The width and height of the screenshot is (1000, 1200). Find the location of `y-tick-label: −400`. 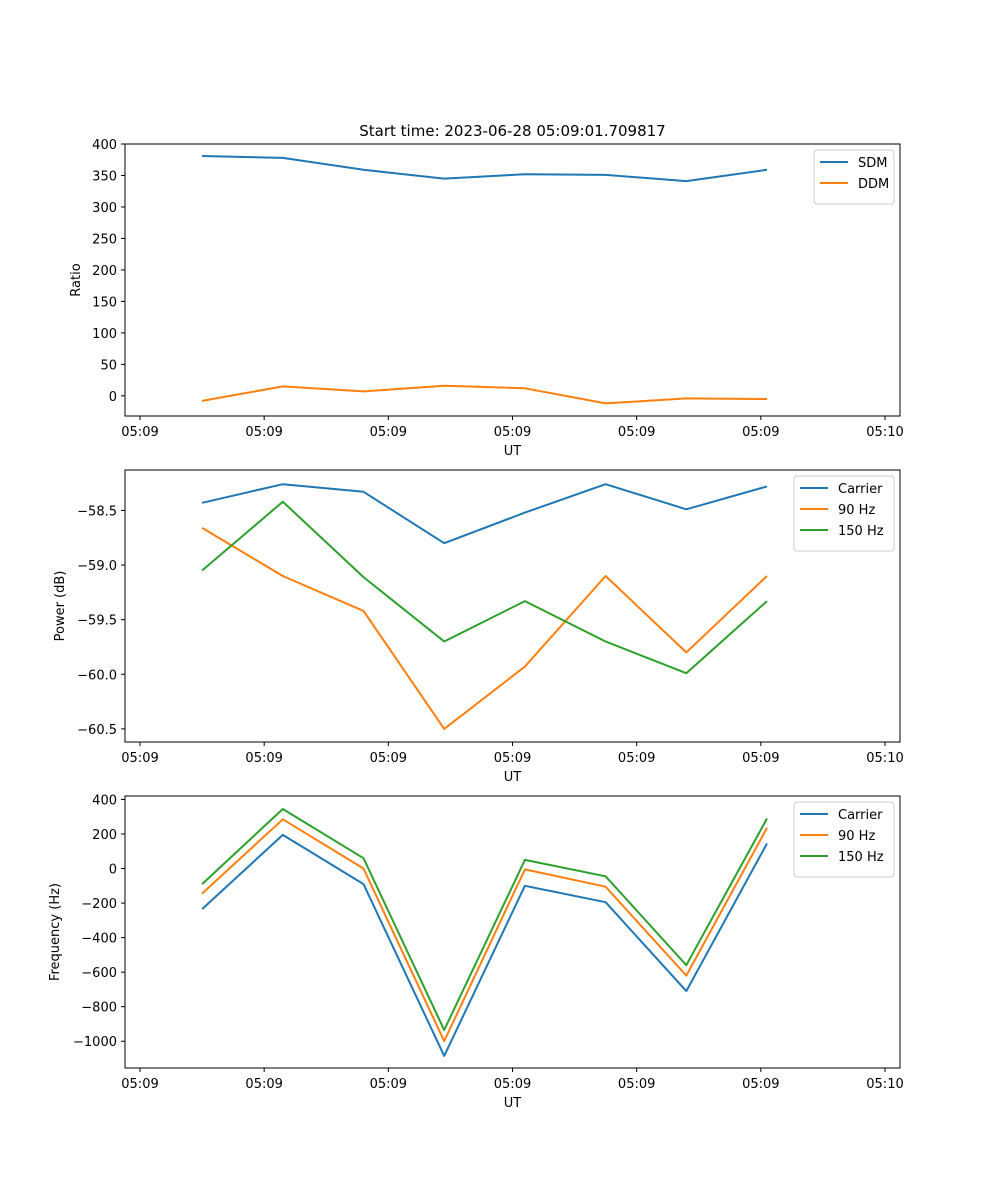

y-tick-label: −400 is located at coordinates (99, 939).